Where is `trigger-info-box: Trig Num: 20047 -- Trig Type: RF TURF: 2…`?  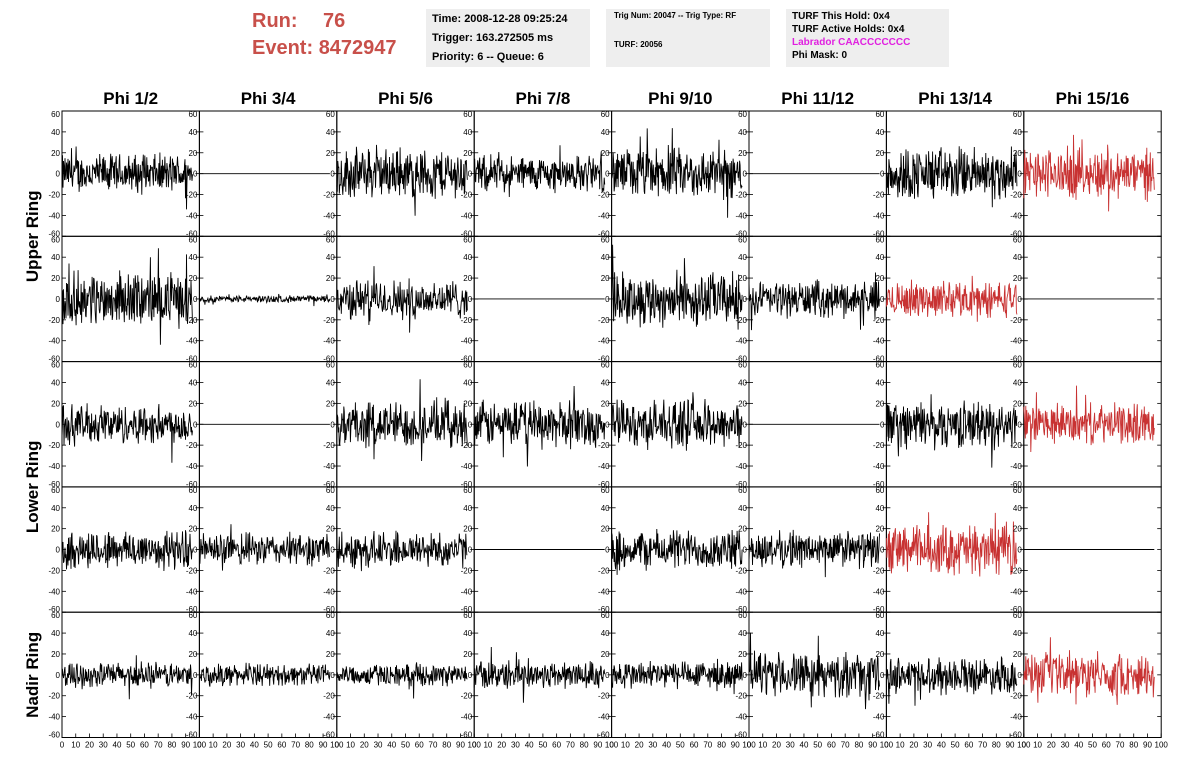
trigger-info-box: Trig Num: 20047 -- Trig Type: RF TURF: 2… is located at coordinates (688, 38).